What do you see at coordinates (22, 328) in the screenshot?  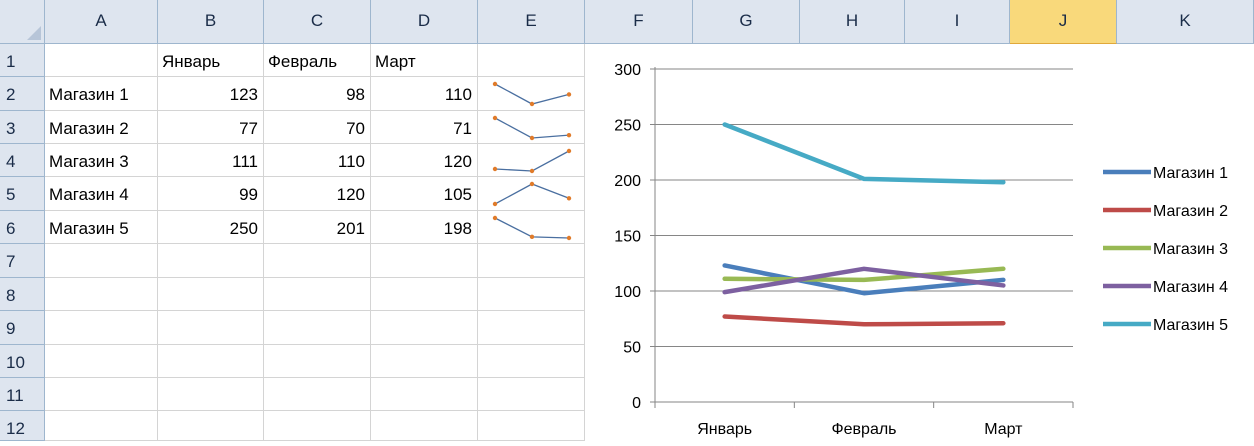 I see `row-header-9: 9` at bounding box center [22, 328].